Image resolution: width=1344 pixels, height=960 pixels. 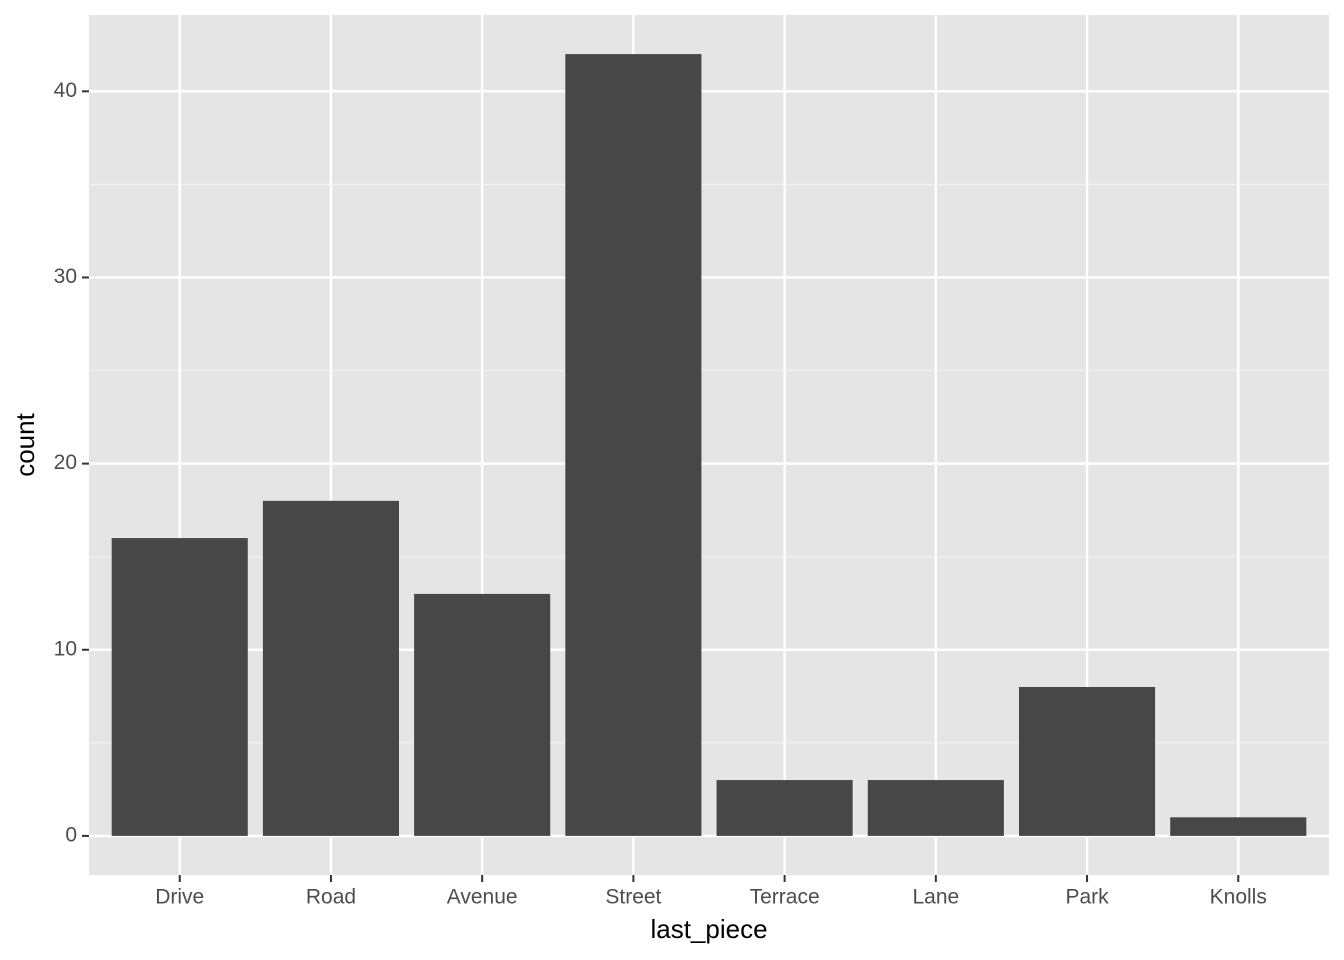 What do you see at coordinates (935, 897) in the screenshot?
I see `x-tick-label: Lane` at bounding box center [935, 897].